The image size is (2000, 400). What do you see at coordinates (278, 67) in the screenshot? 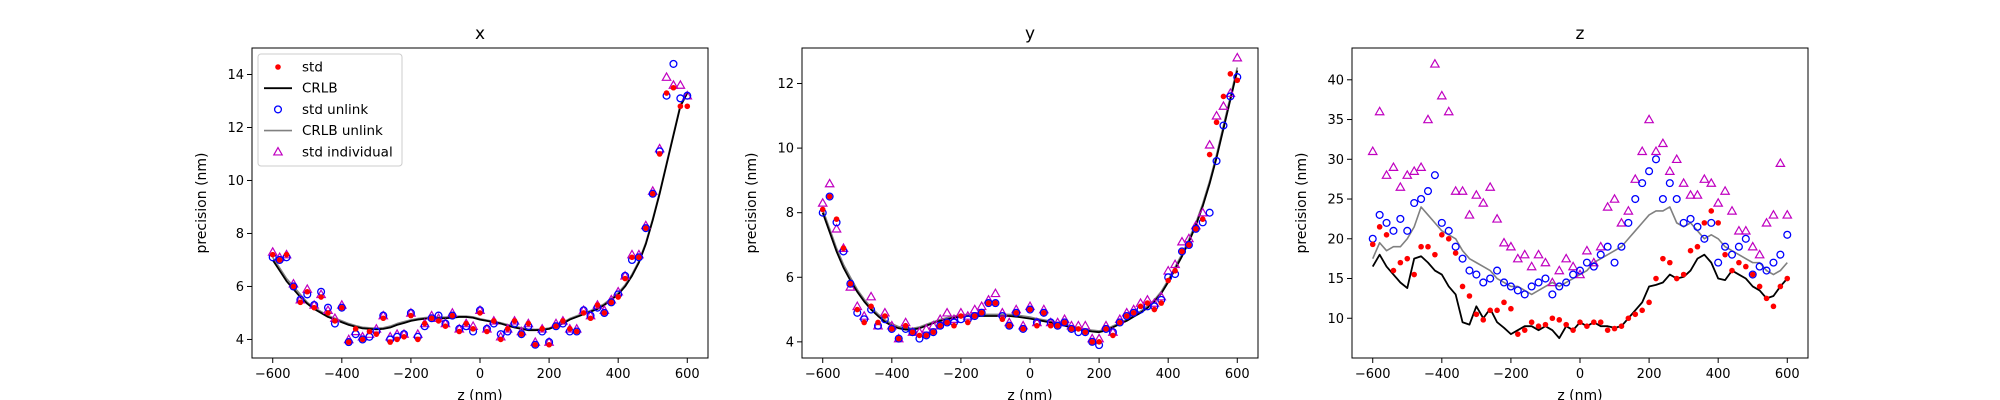
I see `legend-marker-swatch` at bounding box center [278, 67].